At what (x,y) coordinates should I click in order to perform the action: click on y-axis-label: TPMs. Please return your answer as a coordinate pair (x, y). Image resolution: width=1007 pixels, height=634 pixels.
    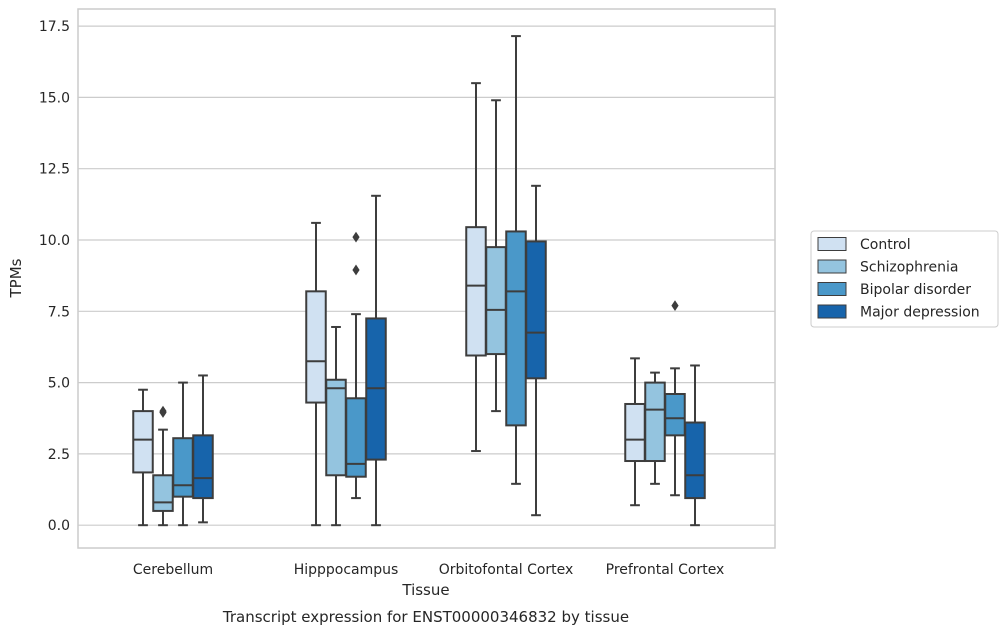
    Looking at the image, I should click on (16, 278).